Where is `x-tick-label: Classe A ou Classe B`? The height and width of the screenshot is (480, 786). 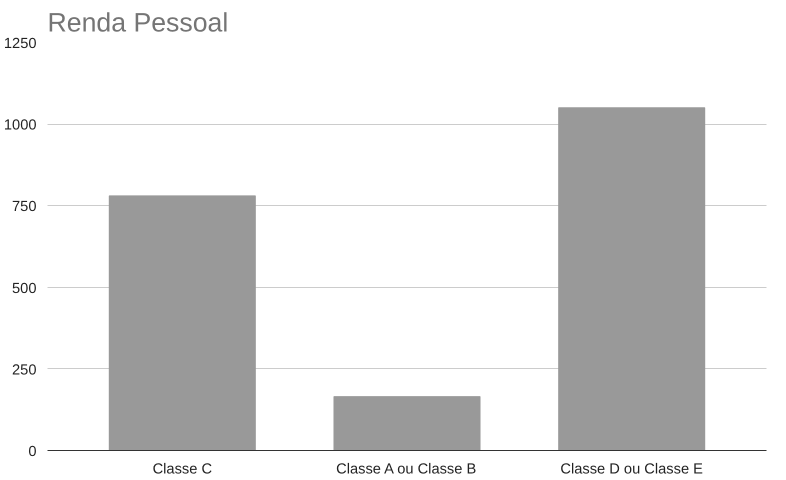
x-tick-label: Classe A ou Classe B is located at coordinates (406, 470).